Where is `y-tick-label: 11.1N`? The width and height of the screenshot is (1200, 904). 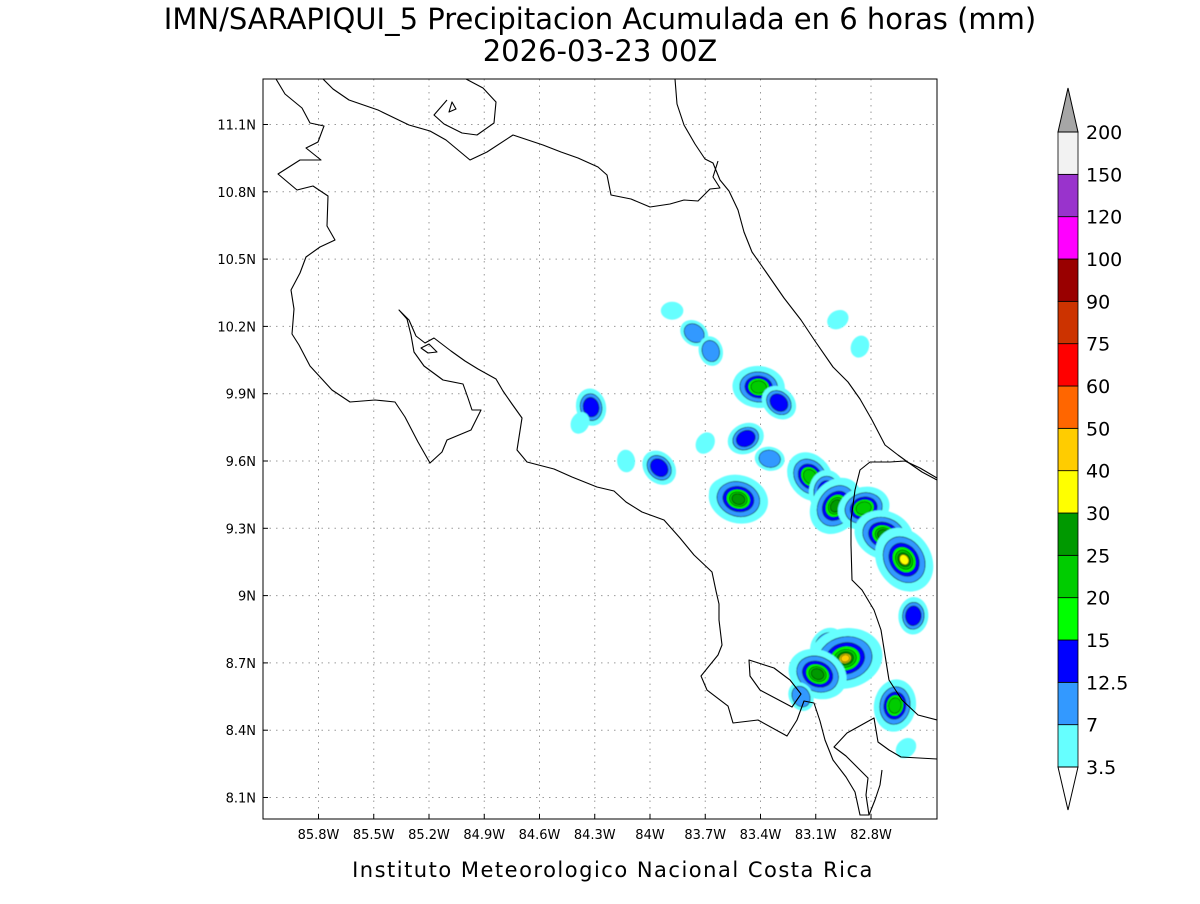
y-tick-label: 11.1N is located at coordinates (236, 126).